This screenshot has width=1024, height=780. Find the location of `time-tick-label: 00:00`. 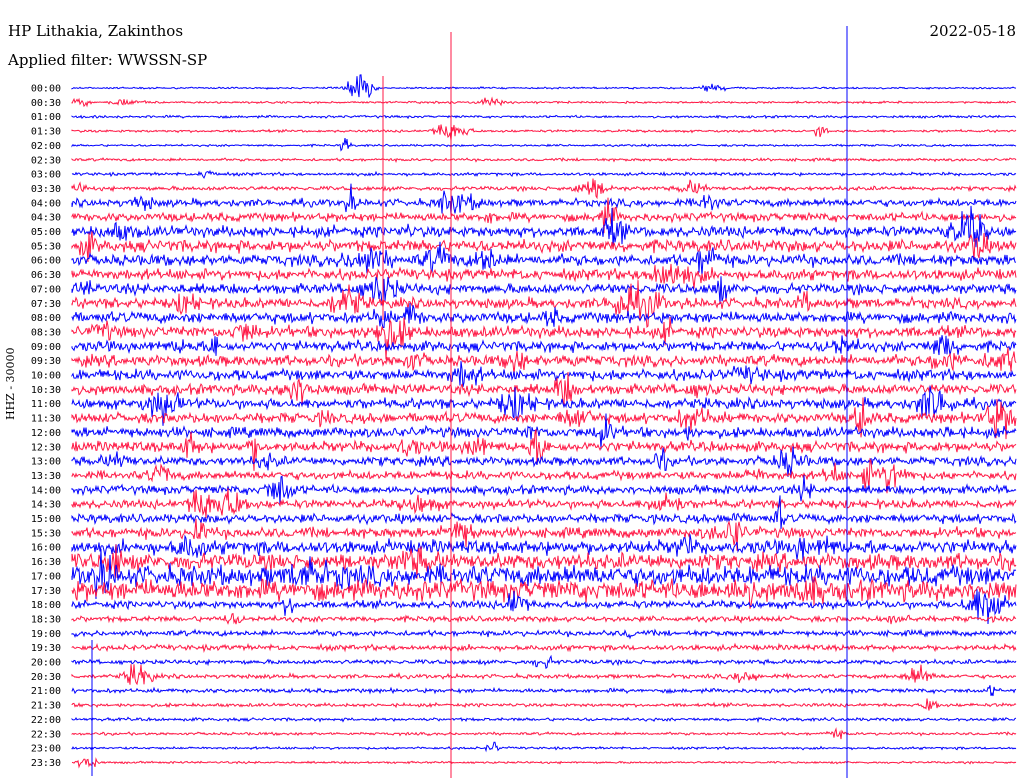

time-tick-label: 00:00 is located at coordinates (46, 89).